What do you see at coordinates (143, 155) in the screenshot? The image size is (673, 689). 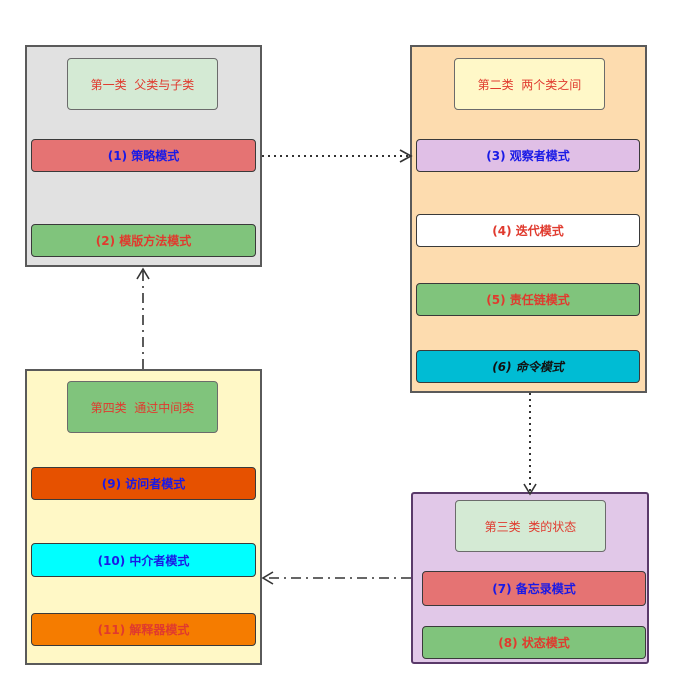 I see `pattern-strategy: (1) 策略模式` at bounding box center [143, 155].